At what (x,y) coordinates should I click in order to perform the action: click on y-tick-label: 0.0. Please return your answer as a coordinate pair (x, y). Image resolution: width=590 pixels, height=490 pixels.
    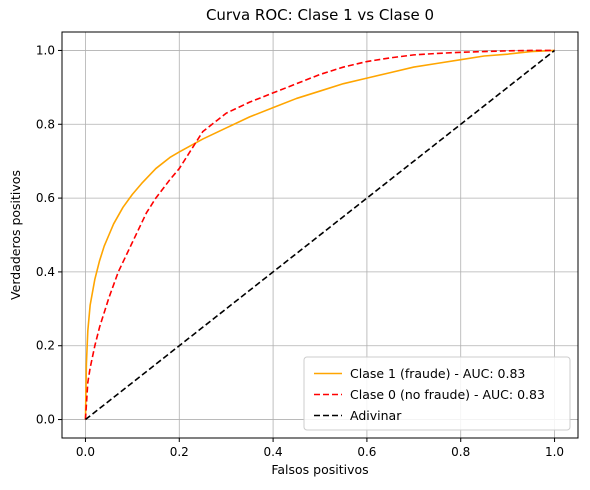
    Looking at the image, I should click on (45, 420).